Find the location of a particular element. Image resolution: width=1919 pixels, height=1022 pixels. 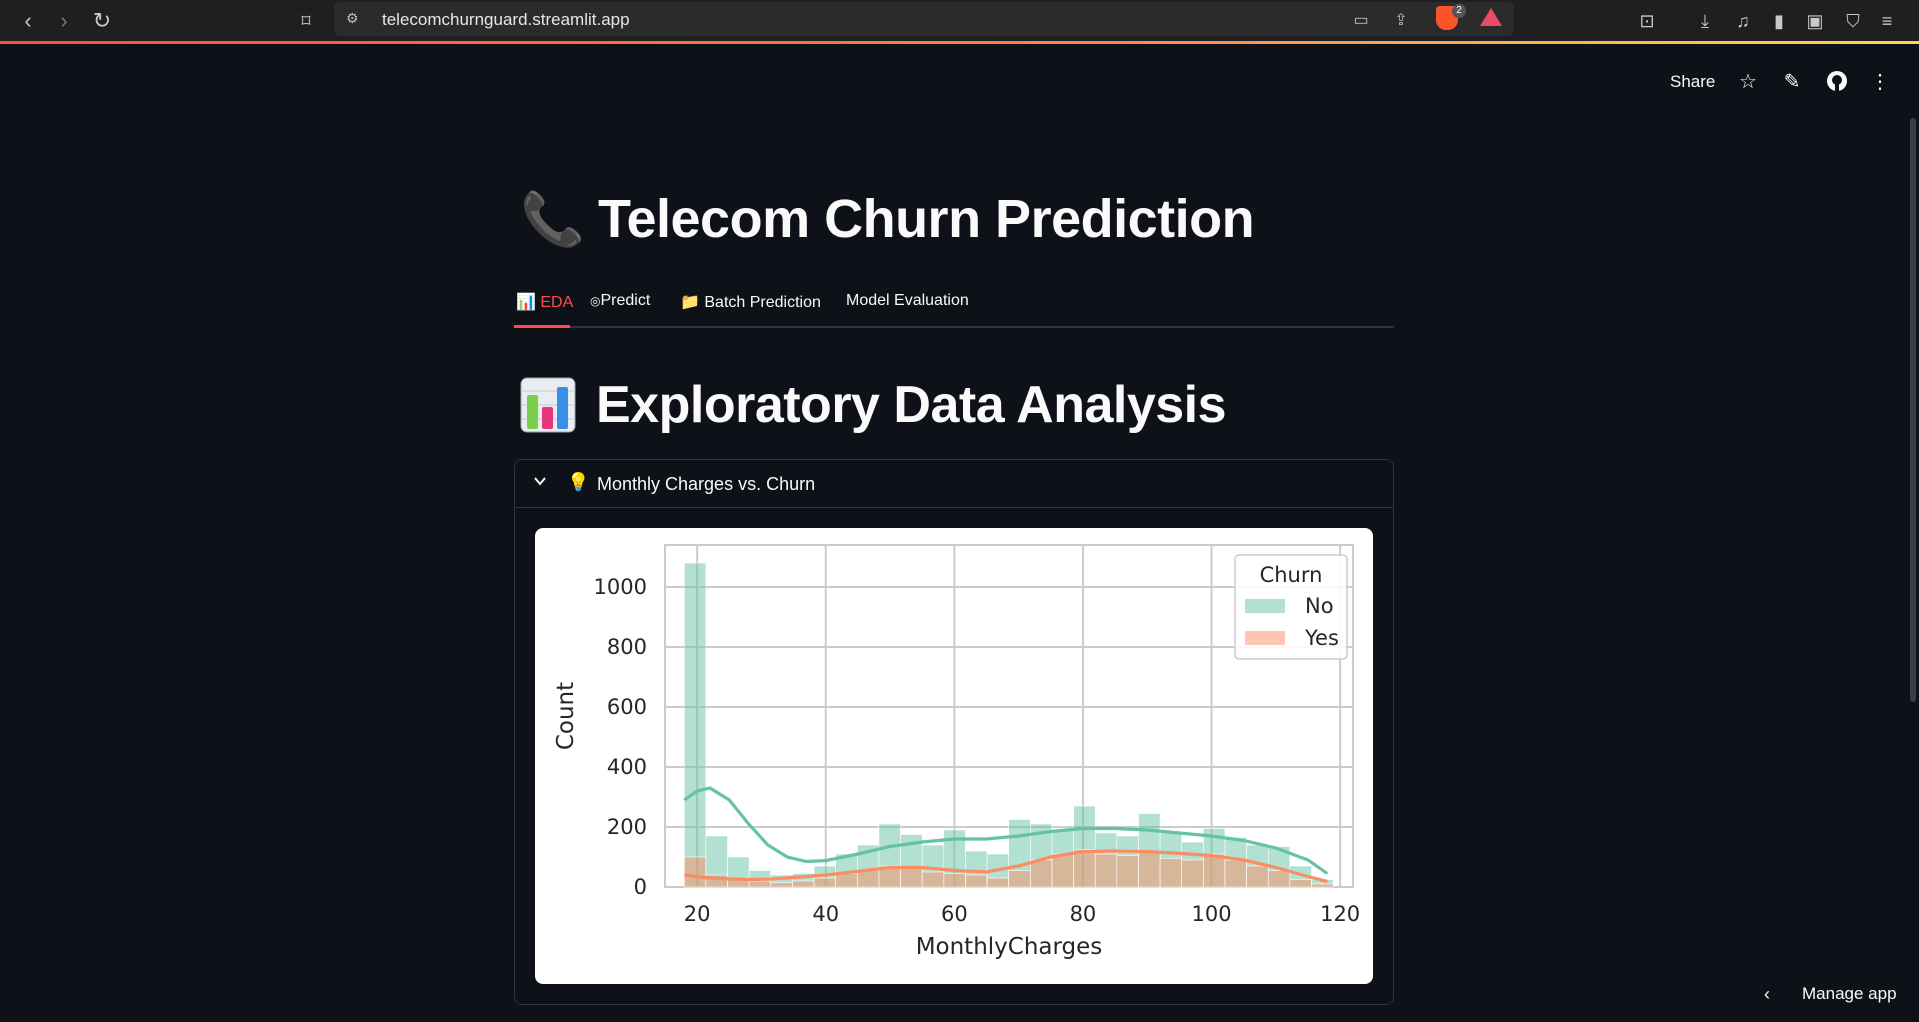

y-tick-label: 800 is located at coordinates (627, 647).